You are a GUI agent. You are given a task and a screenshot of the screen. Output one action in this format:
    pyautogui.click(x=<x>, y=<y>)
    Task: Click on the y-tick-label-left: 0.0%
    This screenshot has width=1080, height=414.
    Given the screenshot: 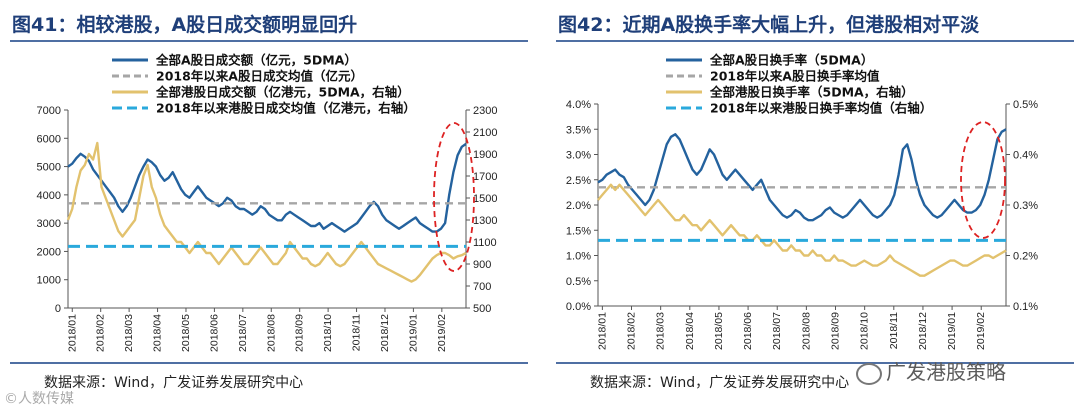 What is the action you would take?
    pyautogui.click(x=578, y=307)
    